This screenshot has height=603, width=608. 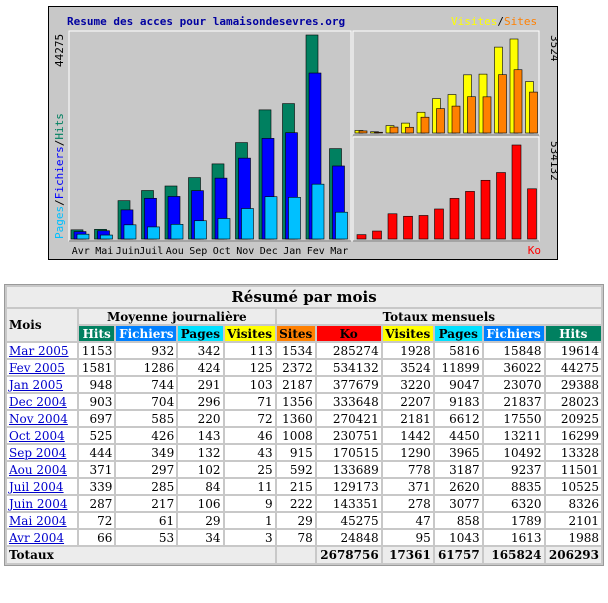 I want to click on value-cell: 778, so click(x=407, y=469).